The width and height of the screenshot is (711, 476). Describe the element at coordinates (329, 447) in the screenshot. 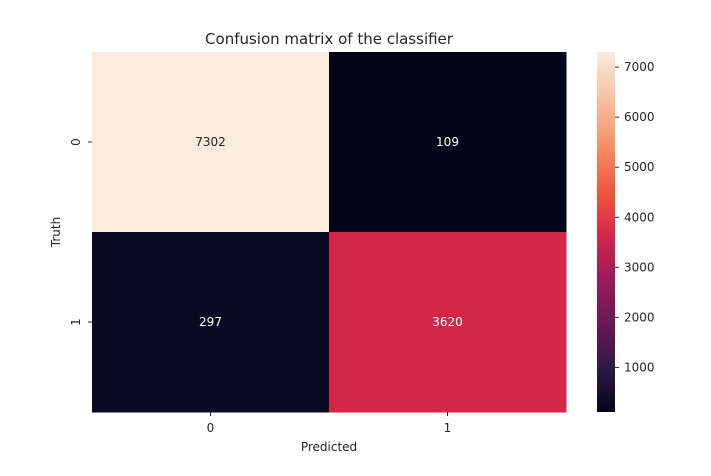

I see `x-axis-label: Predicted` at that location.